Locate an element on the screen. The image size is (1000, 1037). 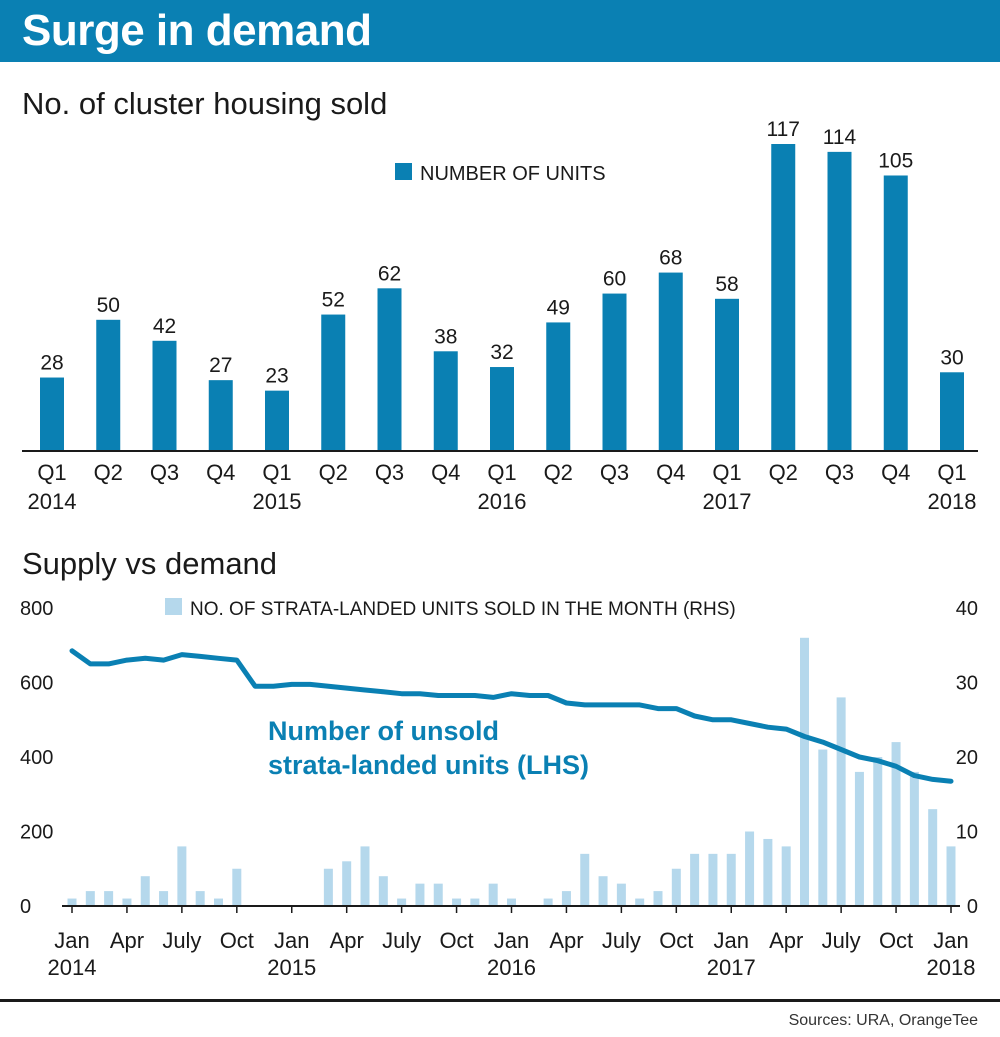
data-label: 50 is located at coordinates (108, 305).